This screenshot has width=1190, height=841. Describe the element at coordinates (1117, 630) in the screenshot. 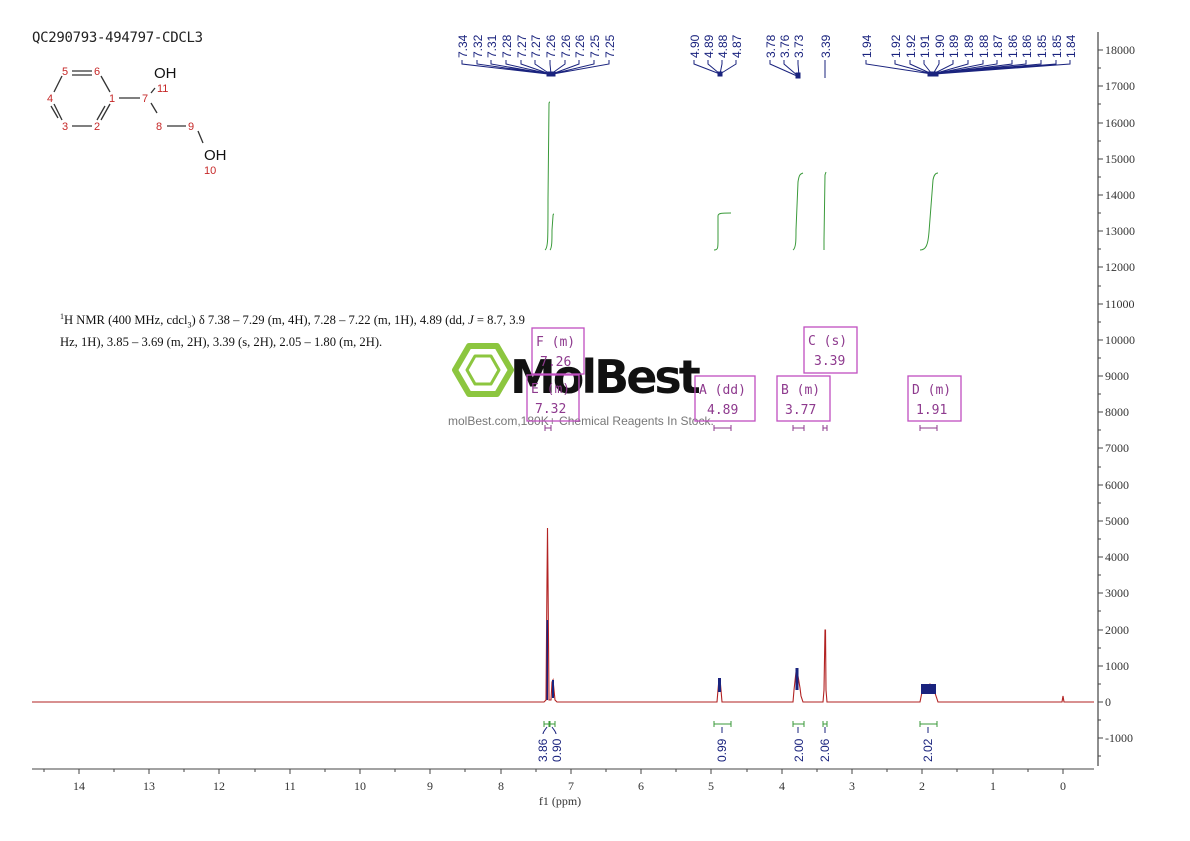

I see `svg-text: 2000` at that location.